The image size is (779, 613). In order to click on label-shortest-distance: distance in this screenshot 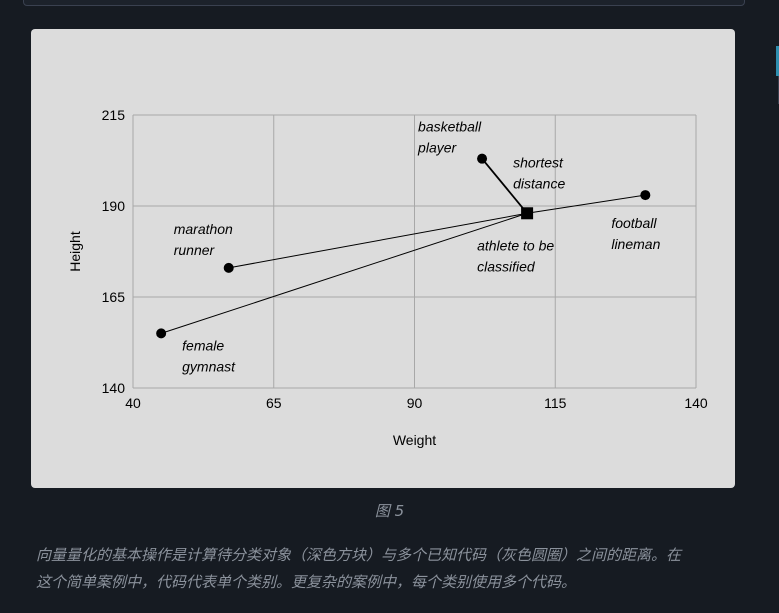, I will do `click(539, 183)`.